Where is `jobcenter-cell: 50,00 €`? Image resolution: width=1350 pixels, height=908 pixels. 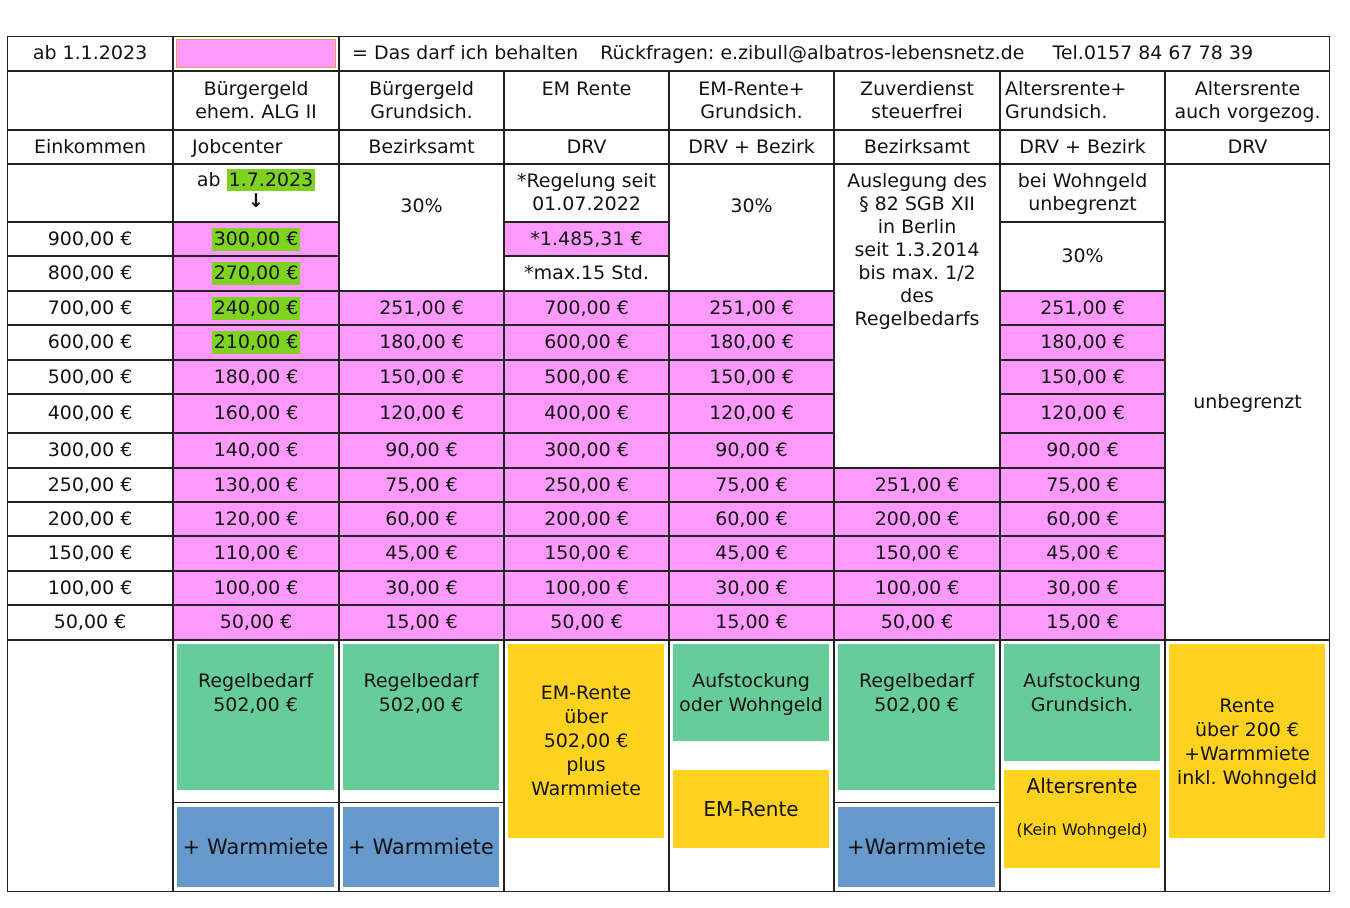 jobcenter-cell: 50,00 € is located at coordinates (256, 622).